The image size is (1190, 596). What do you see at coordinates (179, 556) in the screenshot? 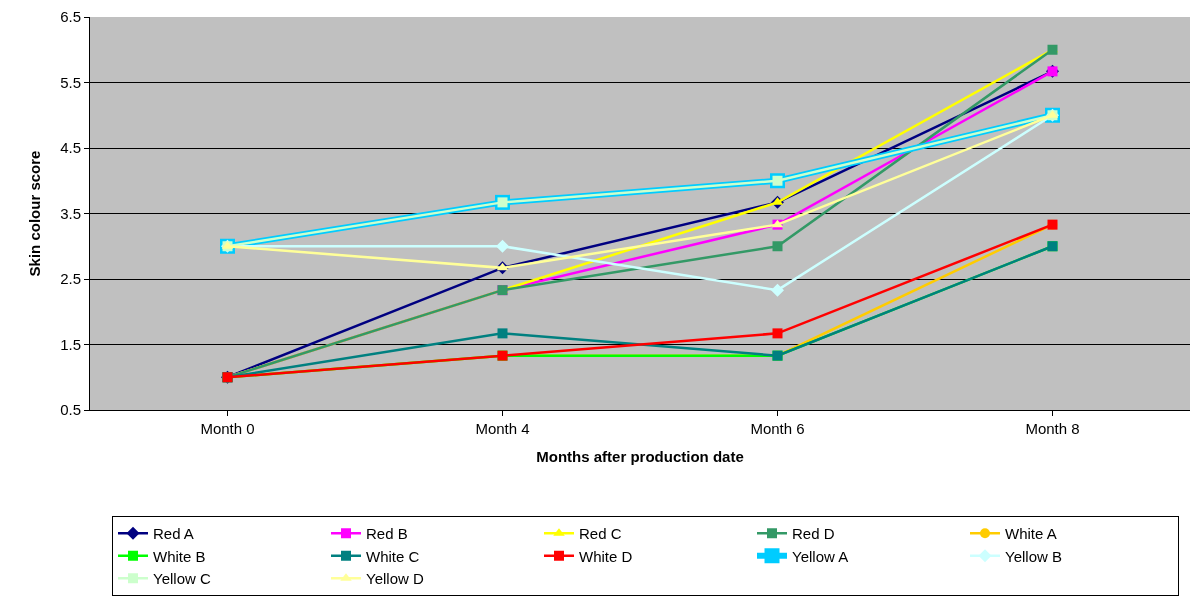
I see `legend-label: White B` at bounding box center [179, 556].